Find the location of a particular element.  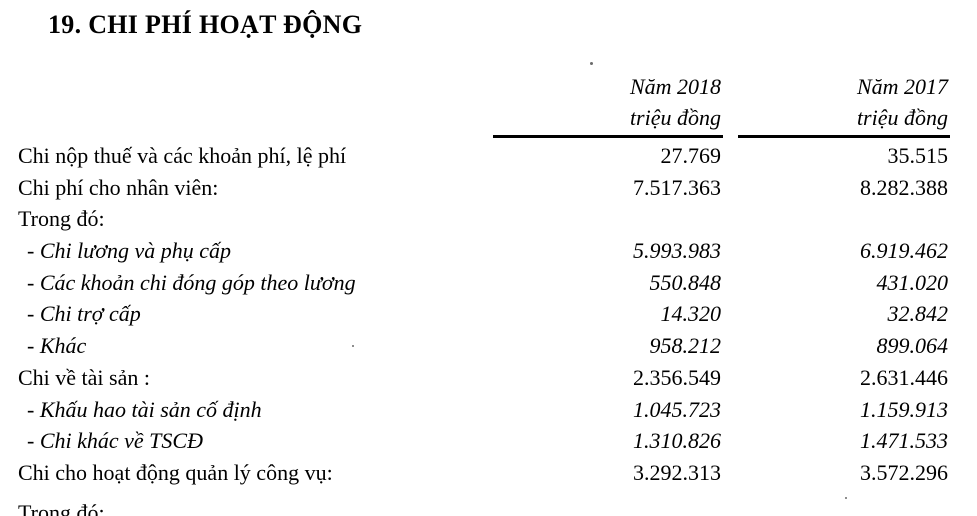

value-2017: 2.631.446 is located at coordinates (904, 377).